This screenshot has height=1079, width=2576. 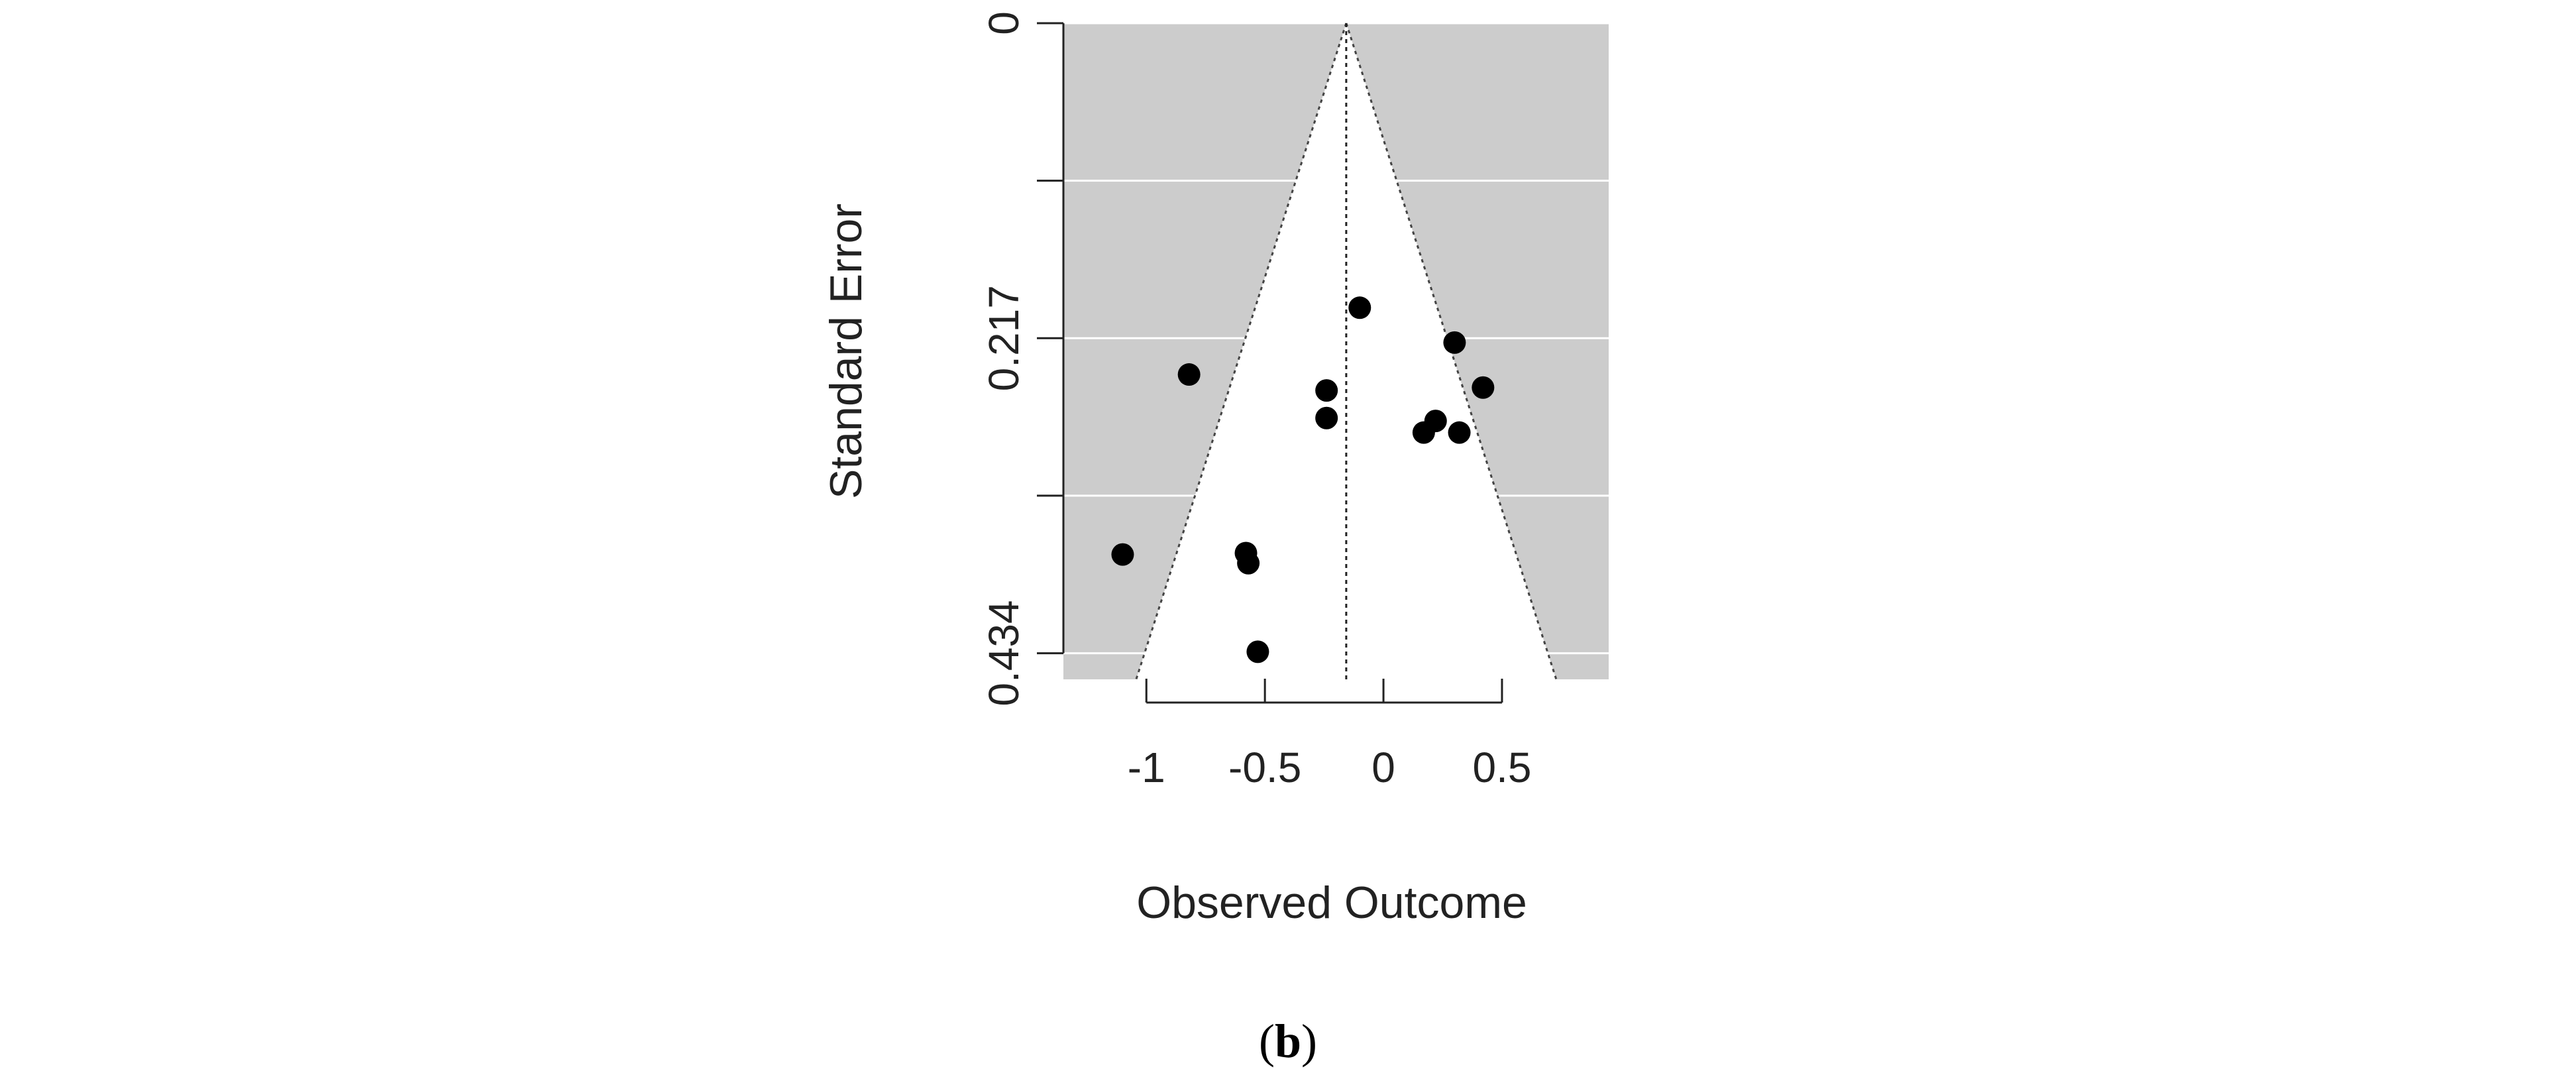 I want to click on y-axis-title: Standard Error, so click(x=846, y=351).